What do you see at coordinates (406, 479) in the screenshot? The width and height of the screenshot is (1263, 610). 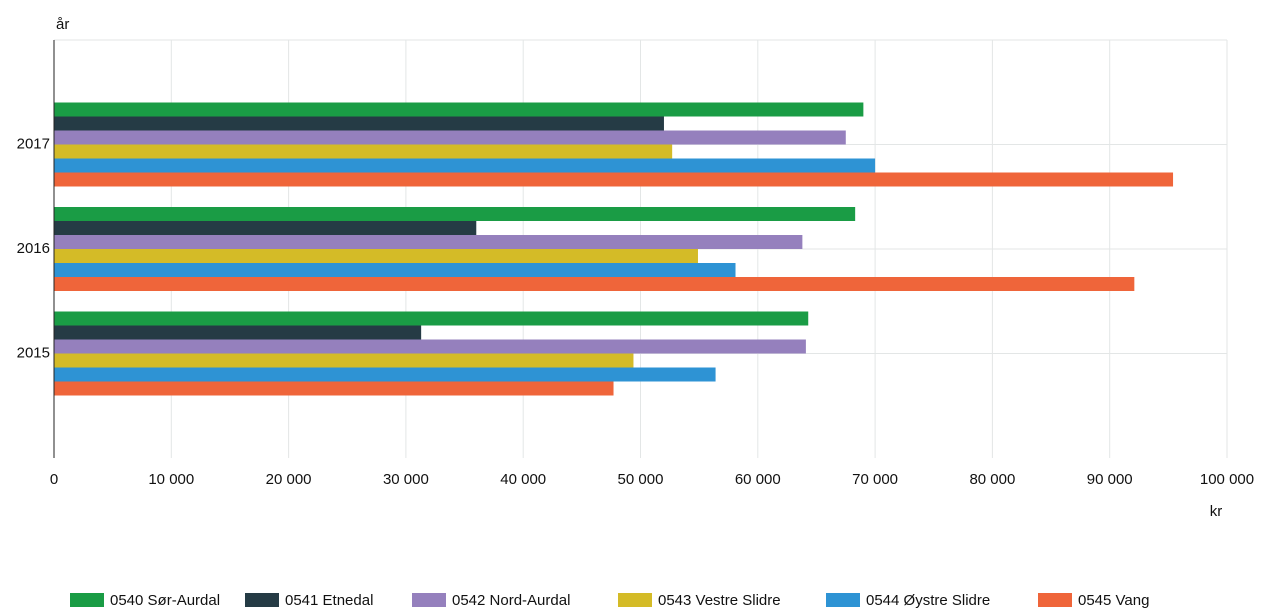 I see `x-tick-label: 30 000` at bounding box center [406, 479].